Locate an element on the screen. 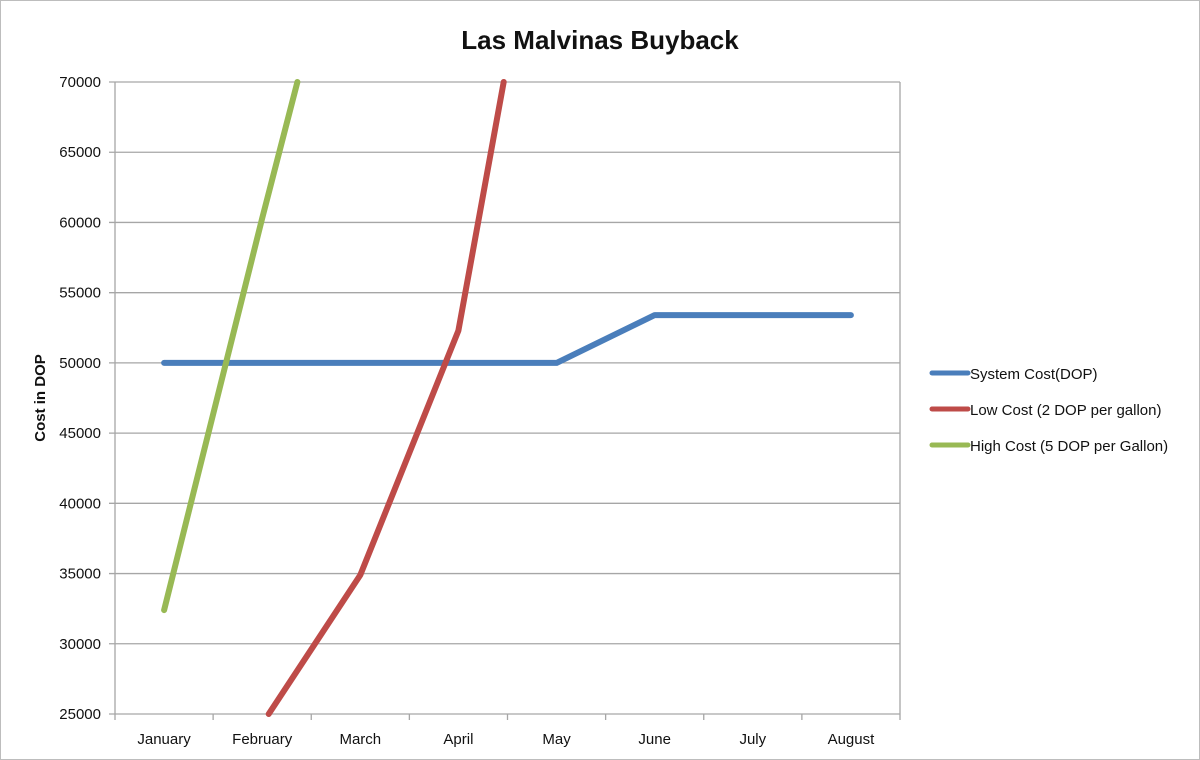  legend-label: System Cost(DOP) is located at coordinates (1034, 374).